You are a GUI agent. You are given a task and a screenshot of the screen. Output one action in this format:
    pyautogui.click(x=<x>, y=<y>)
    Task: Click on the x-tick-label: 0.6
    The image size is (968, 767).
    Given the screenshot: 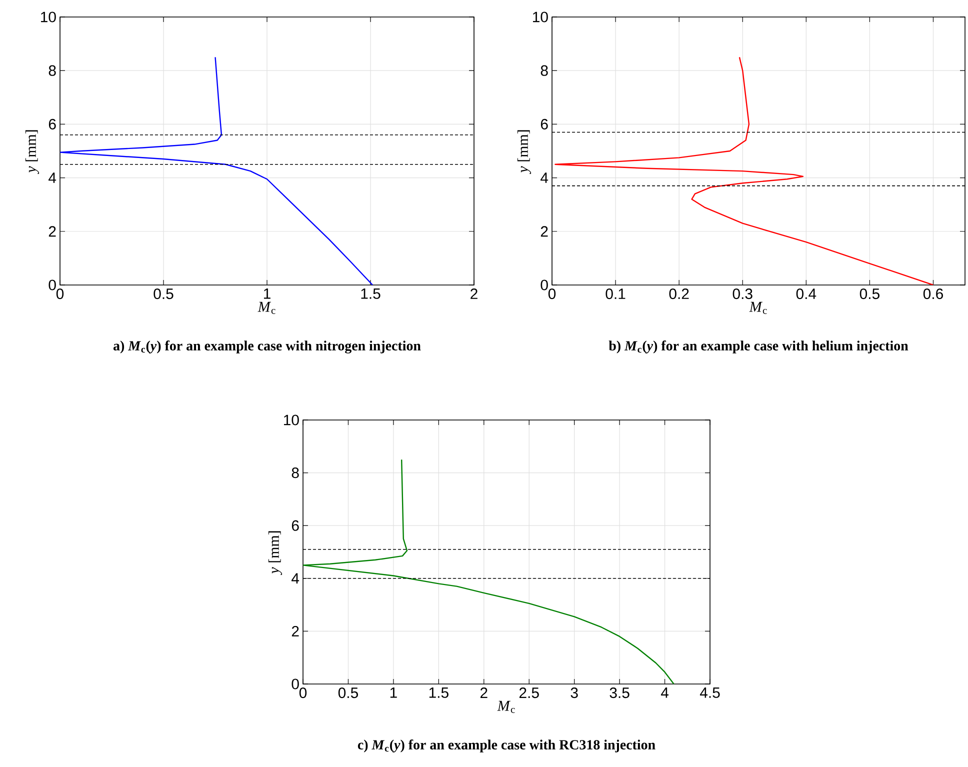 What is the action you would take?
    pyautogui.click(x=933, y=294)
    